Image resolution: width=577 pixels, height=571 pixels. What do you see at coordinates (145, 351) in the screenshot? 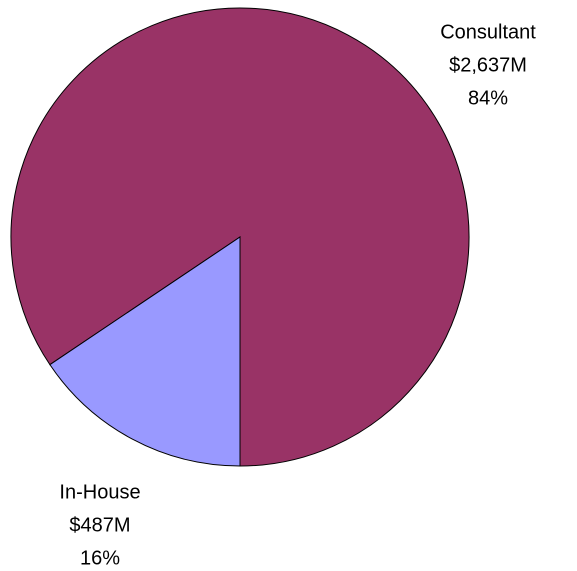
I see `pie-slice` at bounding box center [145, 351].